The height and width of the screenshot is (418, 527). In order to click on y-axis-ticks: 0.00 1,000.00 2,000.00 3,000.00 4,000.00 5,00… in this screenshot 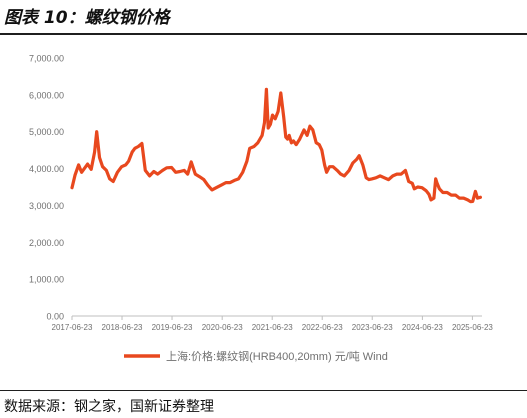, I will do `click(46, 188)`.